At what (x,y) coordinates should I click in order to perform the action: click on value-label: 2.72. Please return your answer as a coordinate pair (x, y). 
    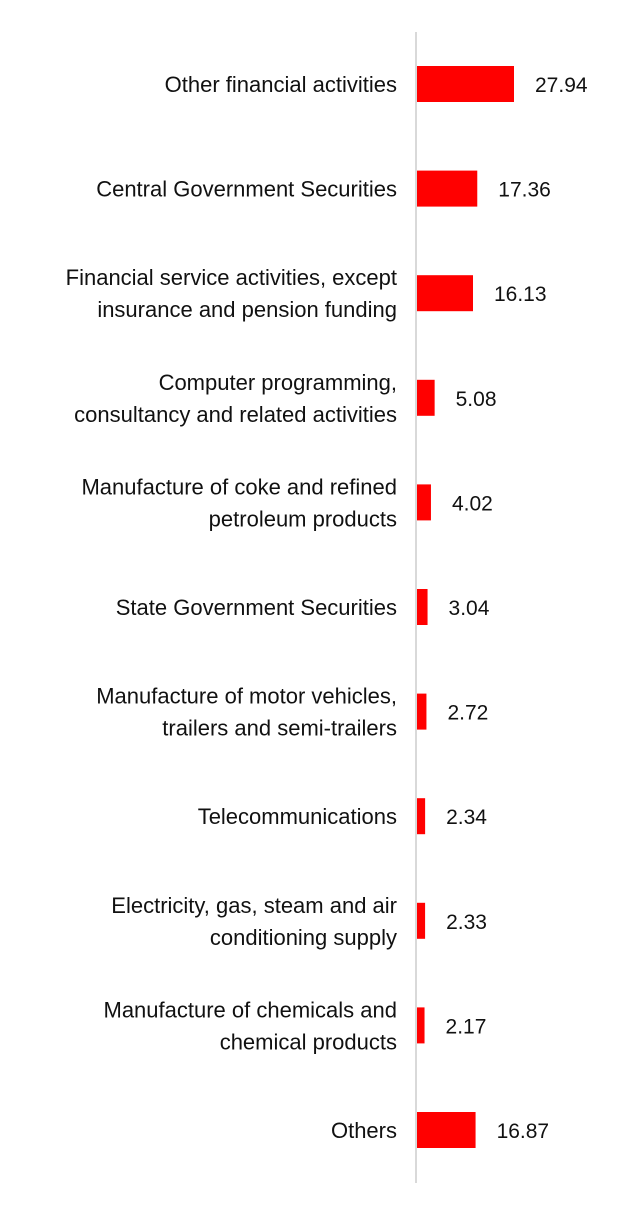
    Looking at the image, I should click on (467, 713).